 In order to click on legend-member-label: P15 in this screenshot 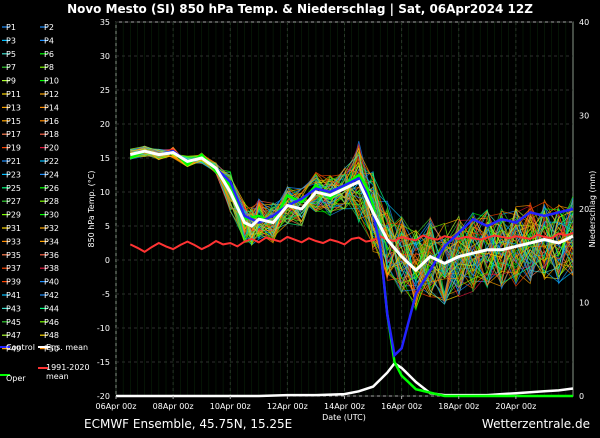, I will do `click(13, 121)`.